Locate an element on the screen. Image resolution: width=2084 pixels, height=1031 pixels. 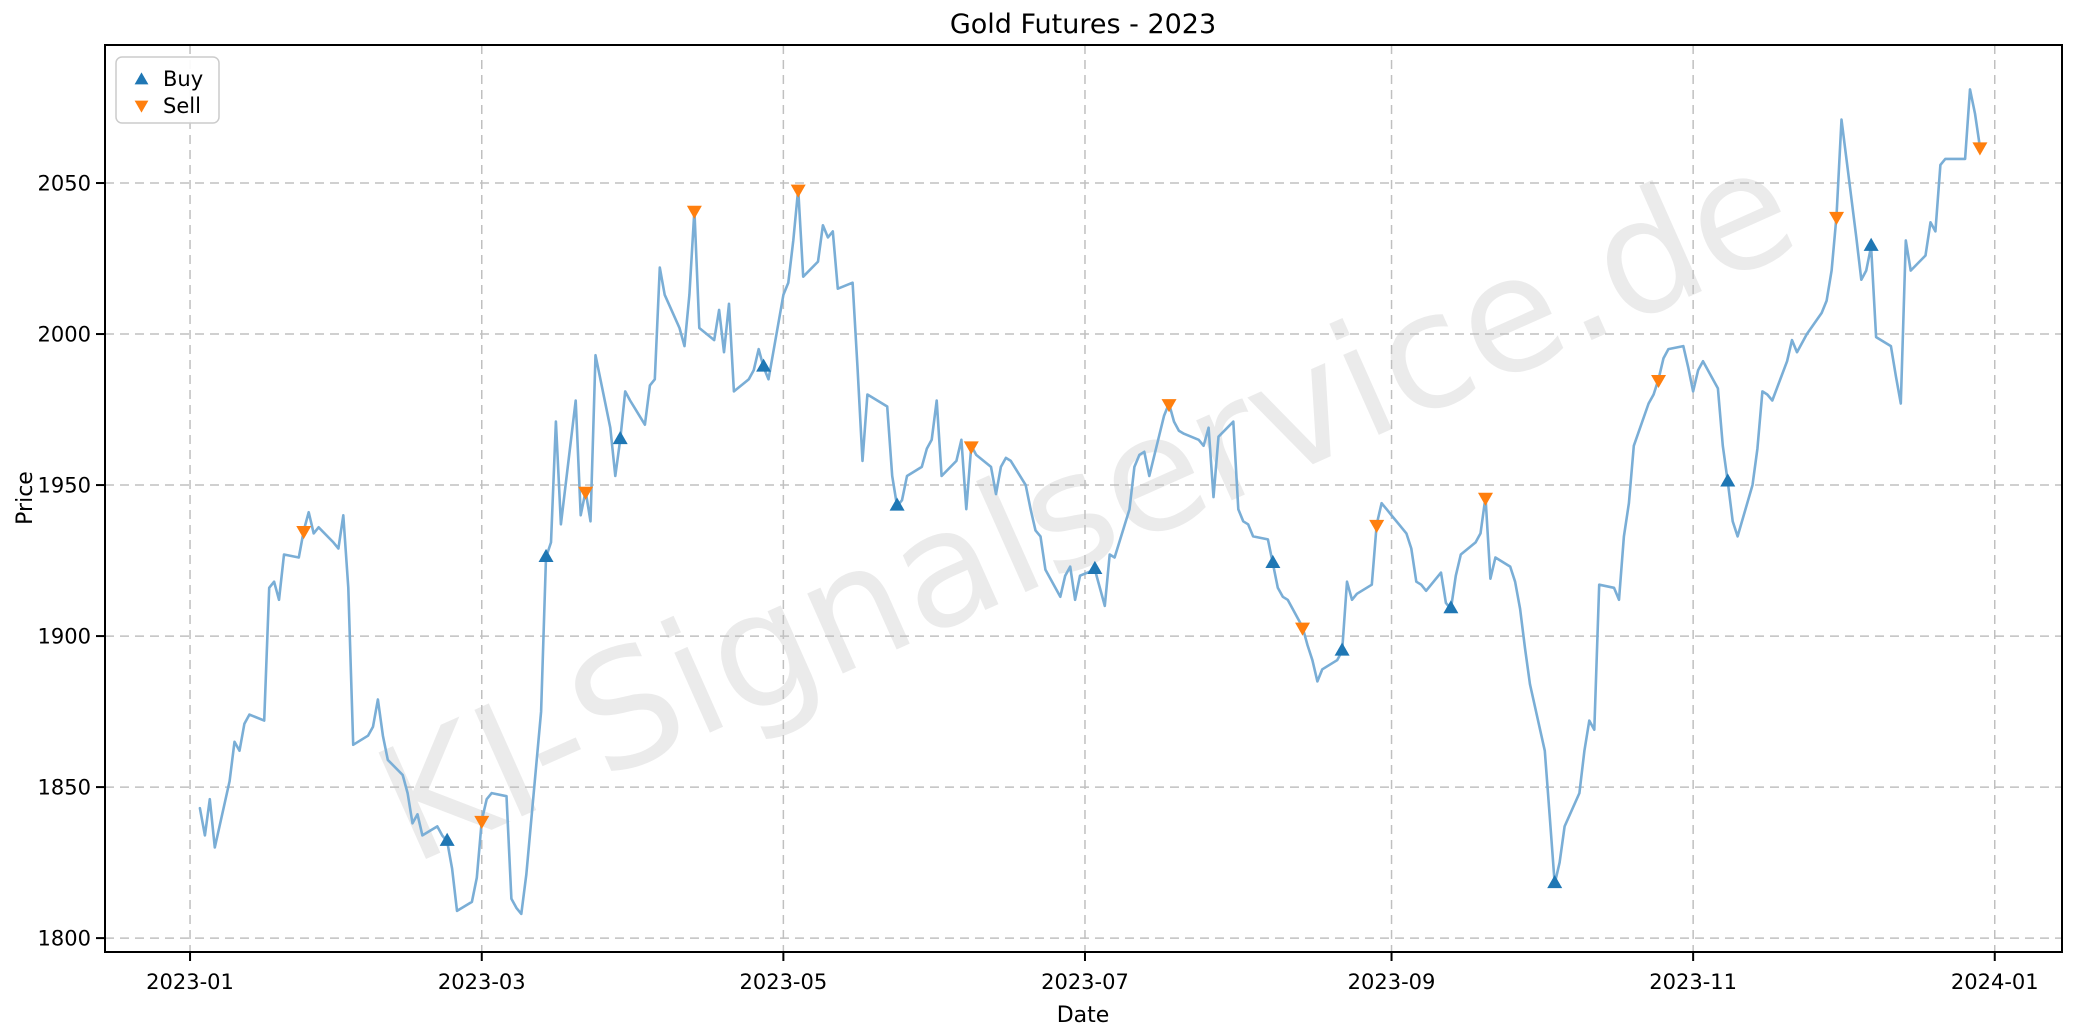
y-axis-label: Price is located at coordinates (25, 498).